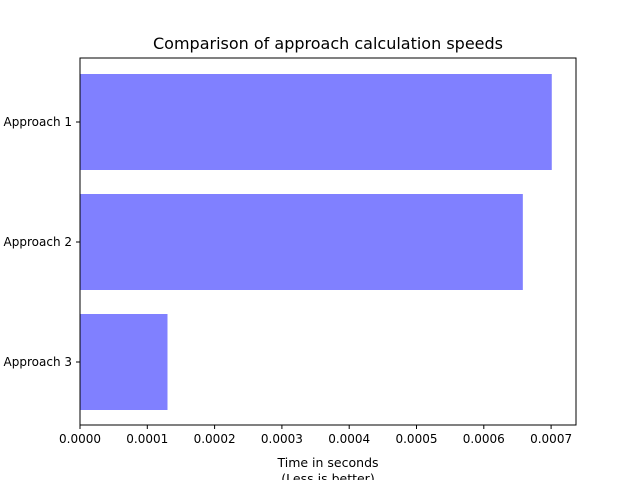 Image resolution: width=640 pixels, height=480 pixels. I want to click on x-tick-label-2: 0.0002, so click(215, 439).